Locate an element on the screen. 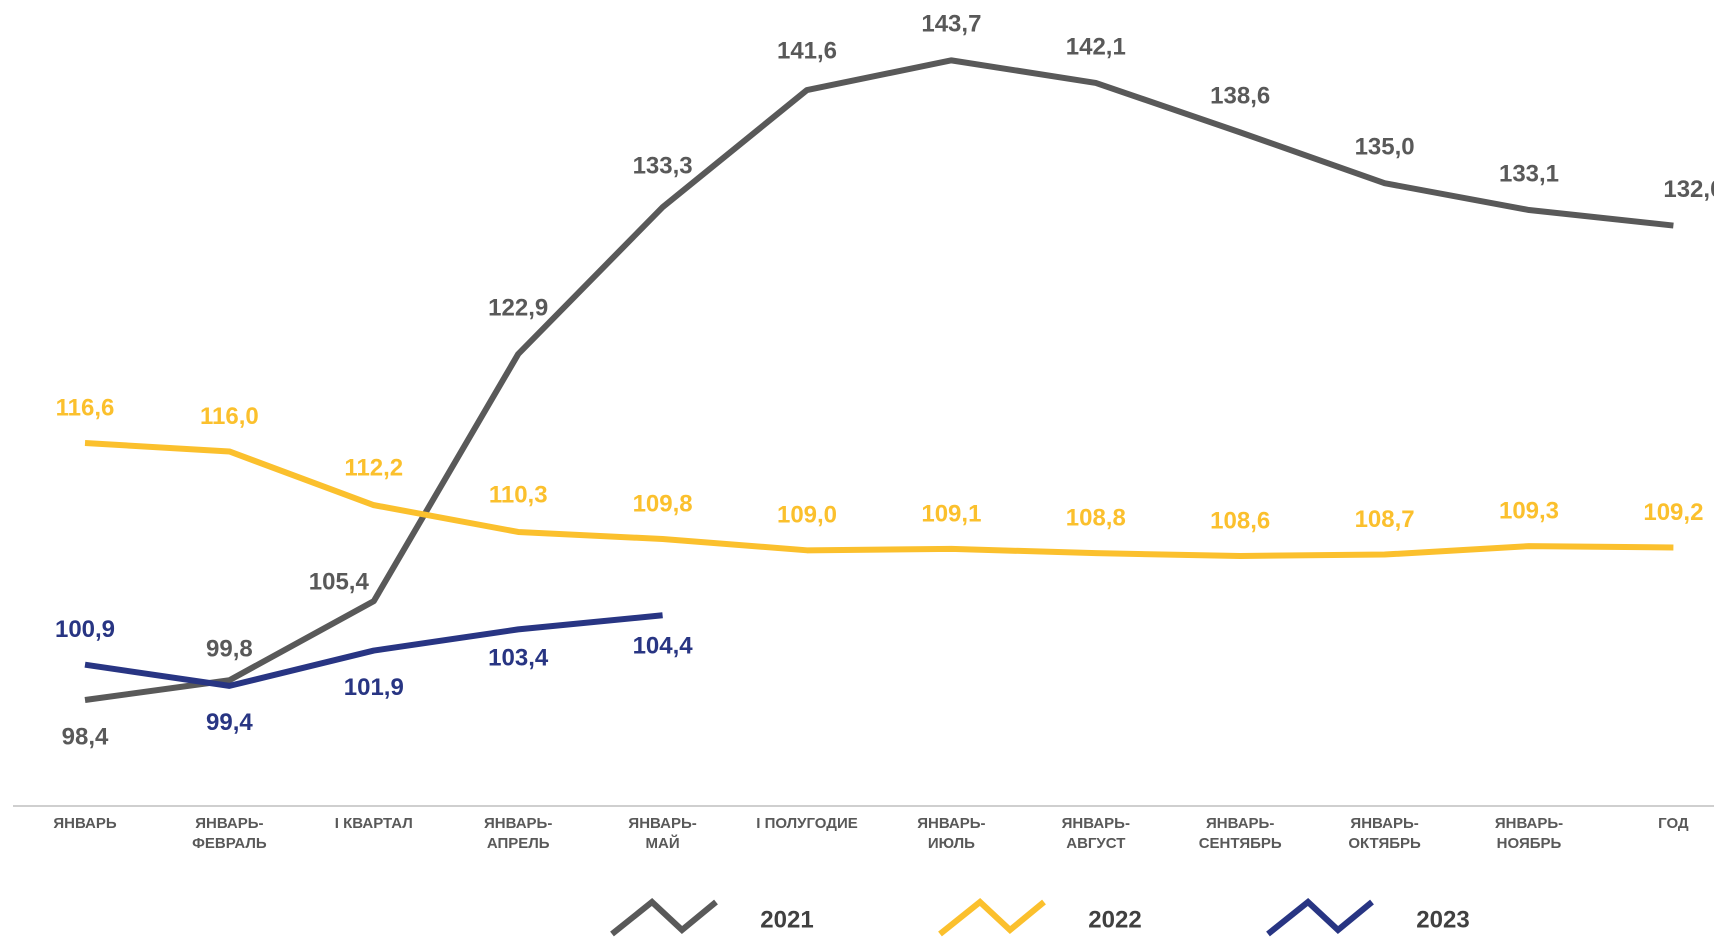 This screenshot has width=1714, height=938. data-label: 104,4 is located at coordinates (663, 646).